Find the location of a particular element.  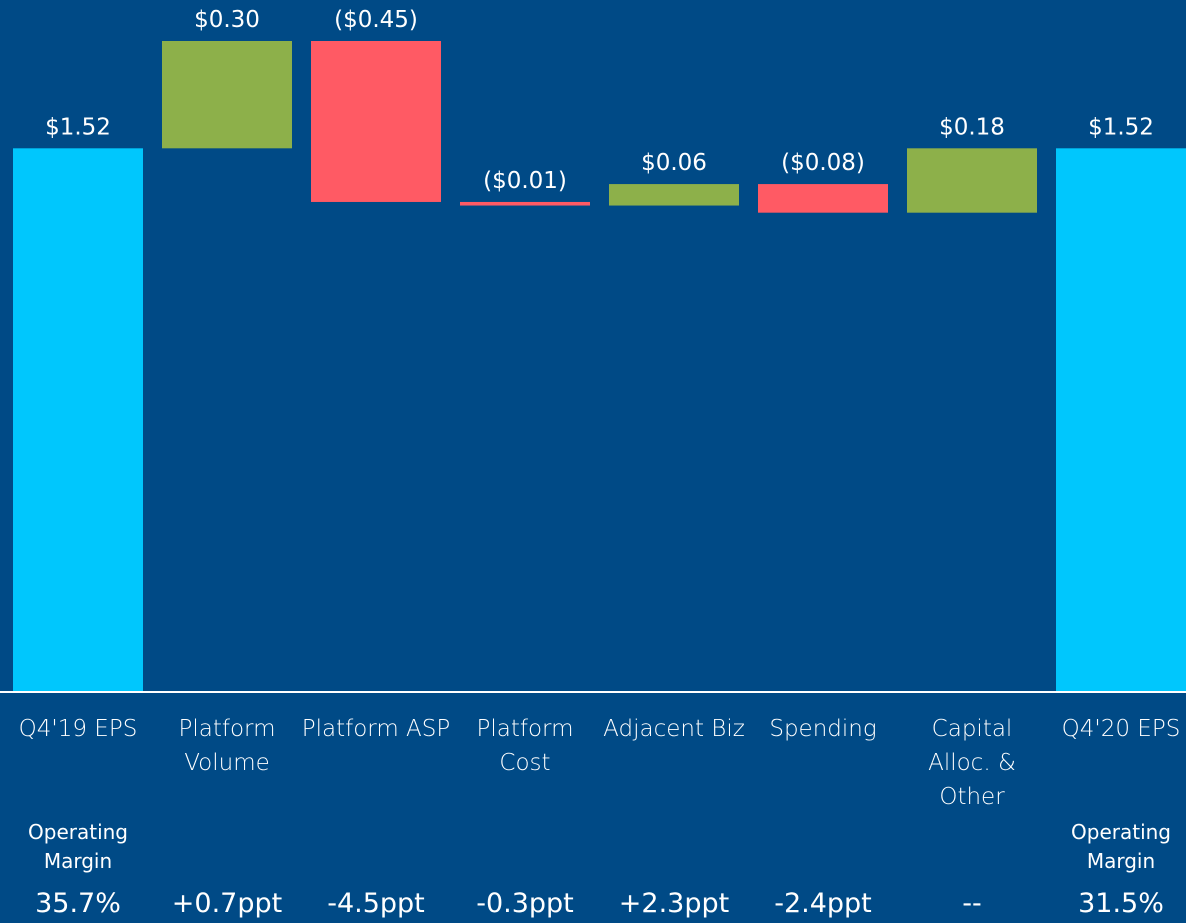

data-label: ($0.01) is located at coordinates (525, 181).